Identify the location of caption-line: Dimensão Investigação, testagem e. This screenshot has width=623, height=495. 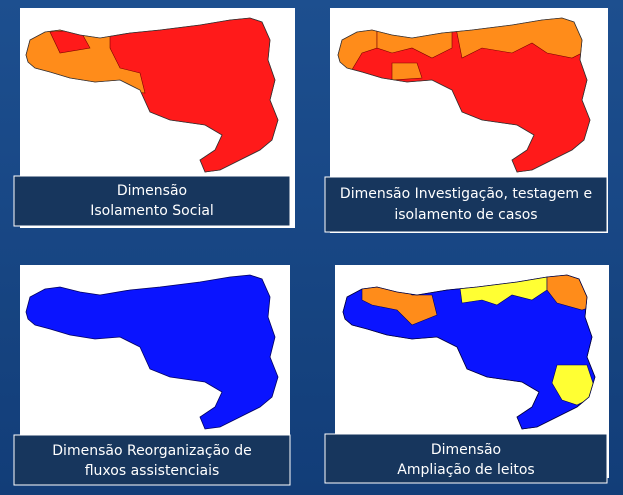
(466, 194).